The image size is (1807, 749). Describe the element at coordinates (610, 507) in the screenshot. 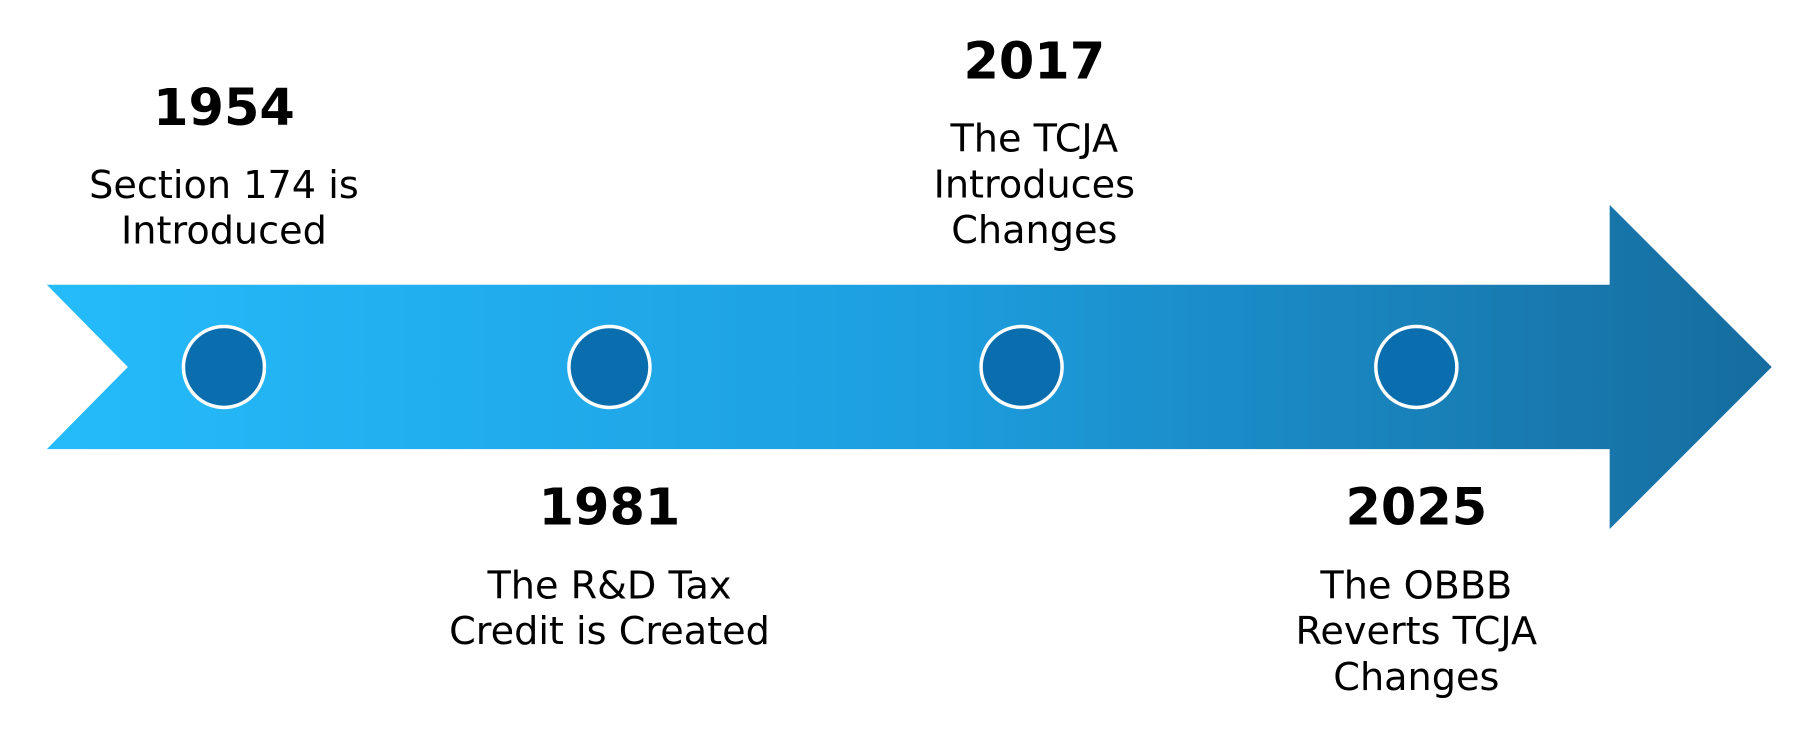

I see `event-year: 1981` at that location.